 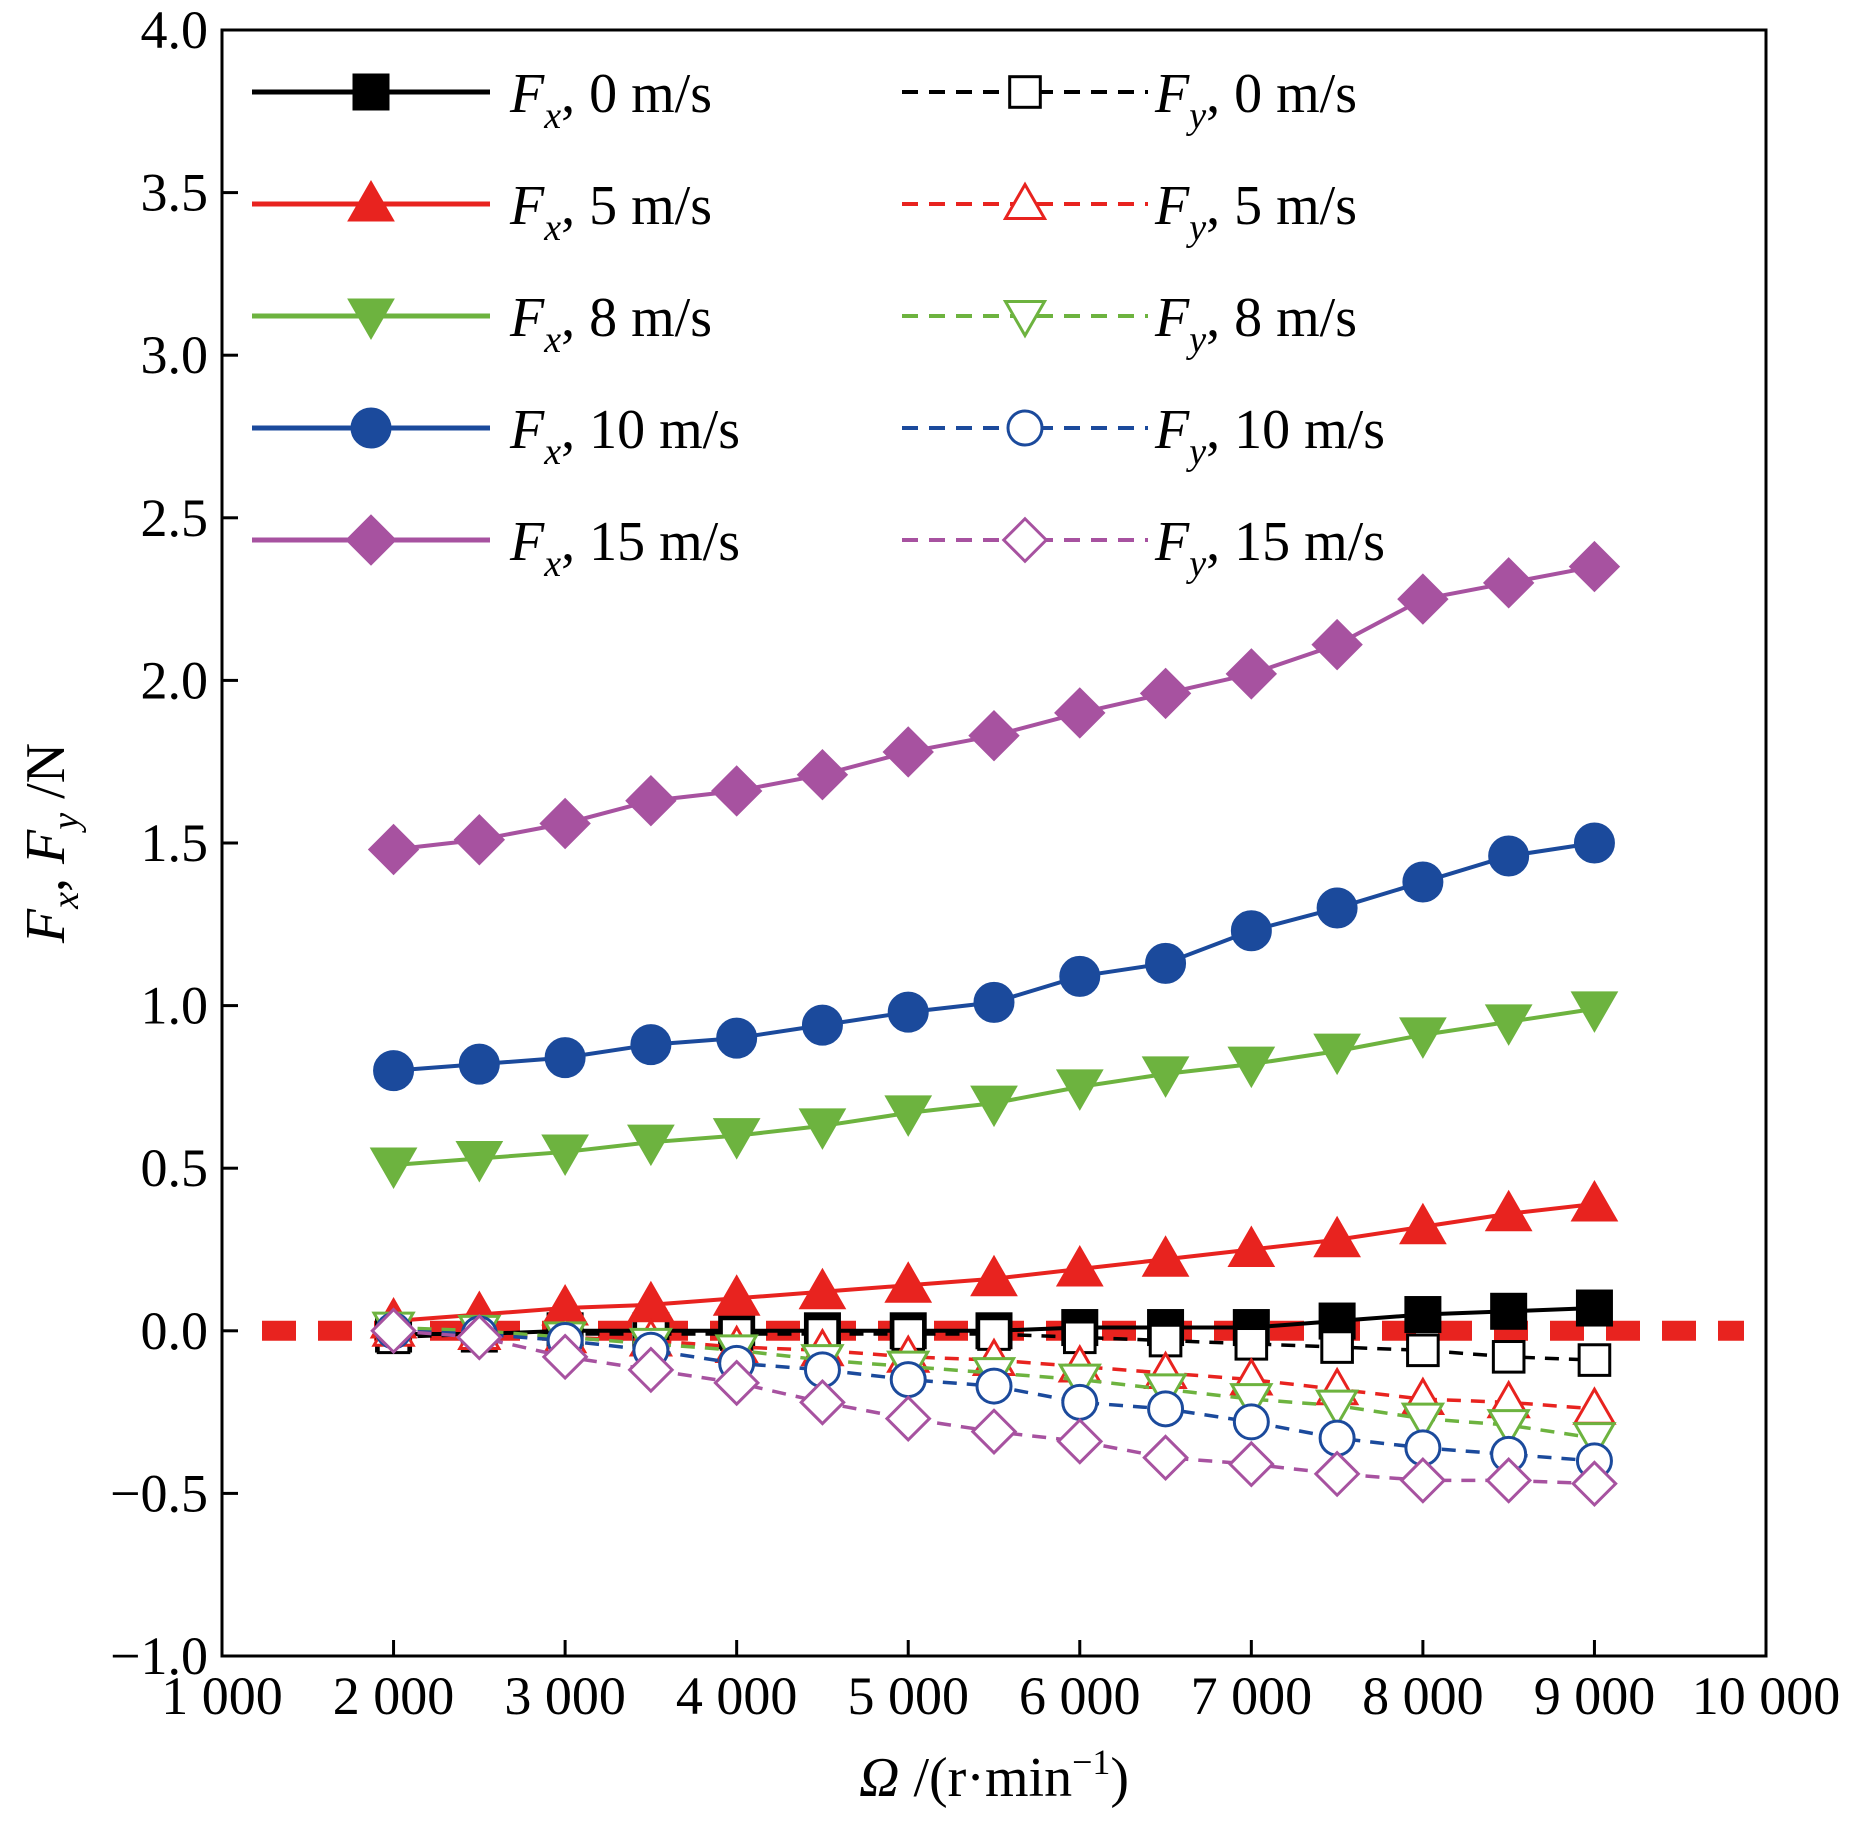 What do you see at coordinates (1143, 548) in the screenshot?
I see `legend-entry: Fy, 15 m/s` at bounding box center [1143, 548].